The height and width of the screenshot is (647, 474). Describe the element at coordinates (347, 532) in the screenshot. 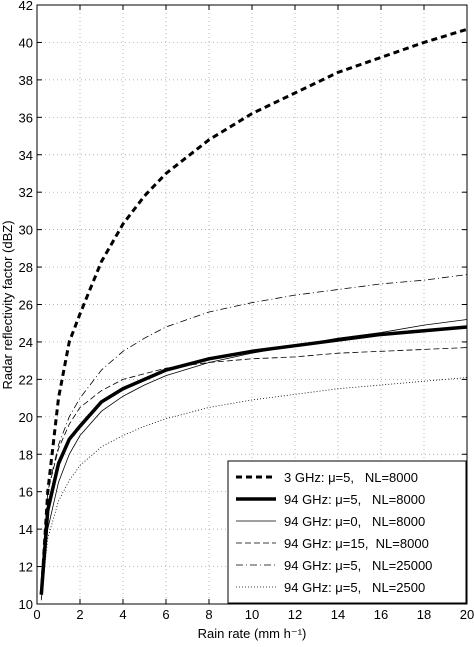

I see `legend-box` at that location.